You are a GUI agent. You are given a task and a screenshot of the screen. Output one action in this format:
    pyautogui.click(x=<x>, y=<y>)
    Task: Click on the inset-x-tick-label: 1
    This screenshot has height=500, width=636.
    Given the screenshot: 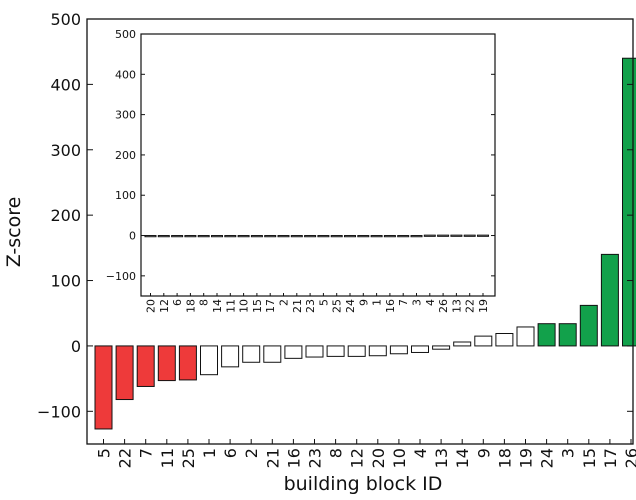 What is the action you would take?
    pyautogui.click(x=377, y=302)
    